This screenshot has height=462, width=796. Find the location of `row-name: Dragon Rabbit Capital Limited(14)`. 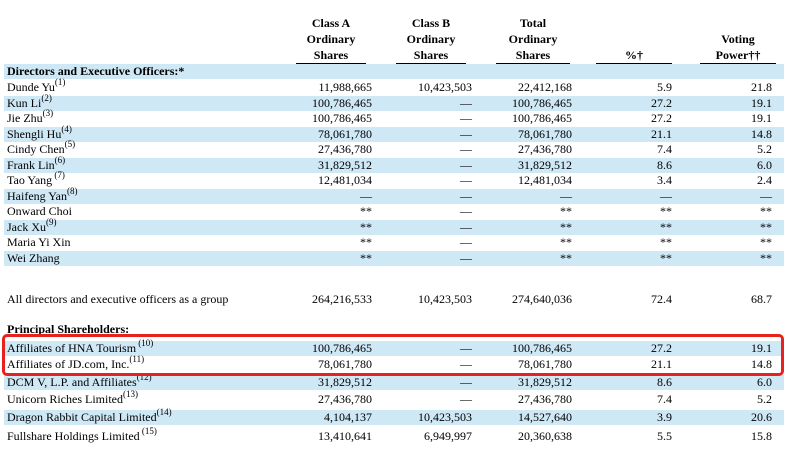

row-name: Dragon Rabbit Capital Limited(14) is located at coordinates (89, 416).